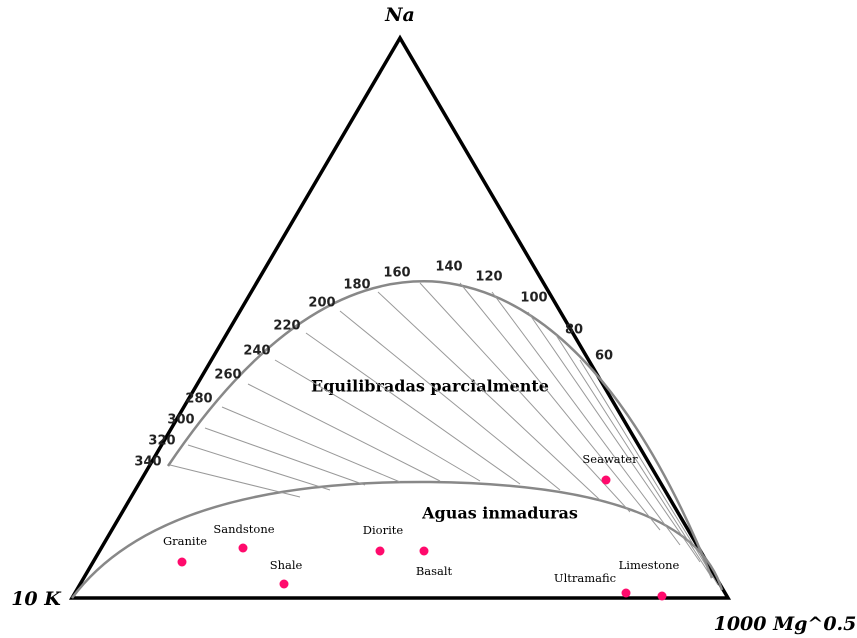 This screenshot has height=638, width=857. I want to click on sample-label: Ultramafic, so click(585, 578).